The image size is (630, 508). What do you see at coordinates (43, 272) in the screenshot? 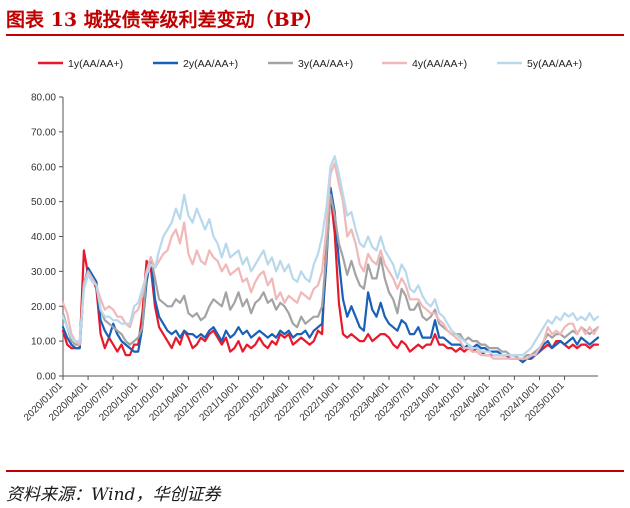
I see `y-tick-label: 30.00` at bounding box center [43, 272].